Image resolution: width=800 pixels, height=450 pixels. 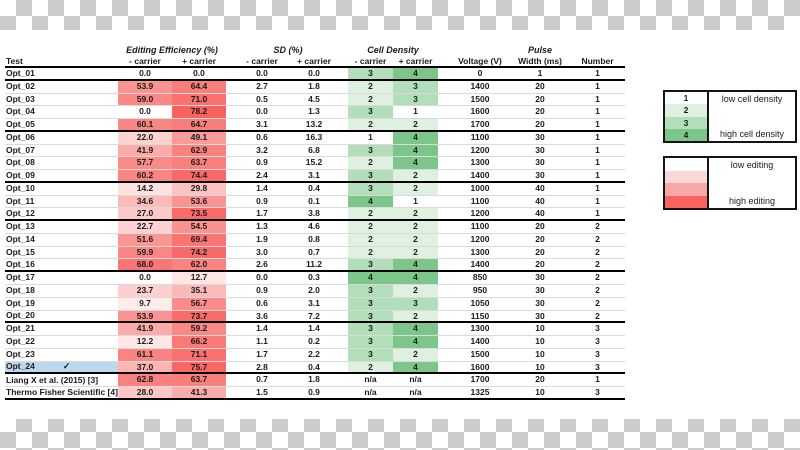 I want to click on editing-efficiency-minus-carrier-cell: 12.2, so click(x=145, y=342).